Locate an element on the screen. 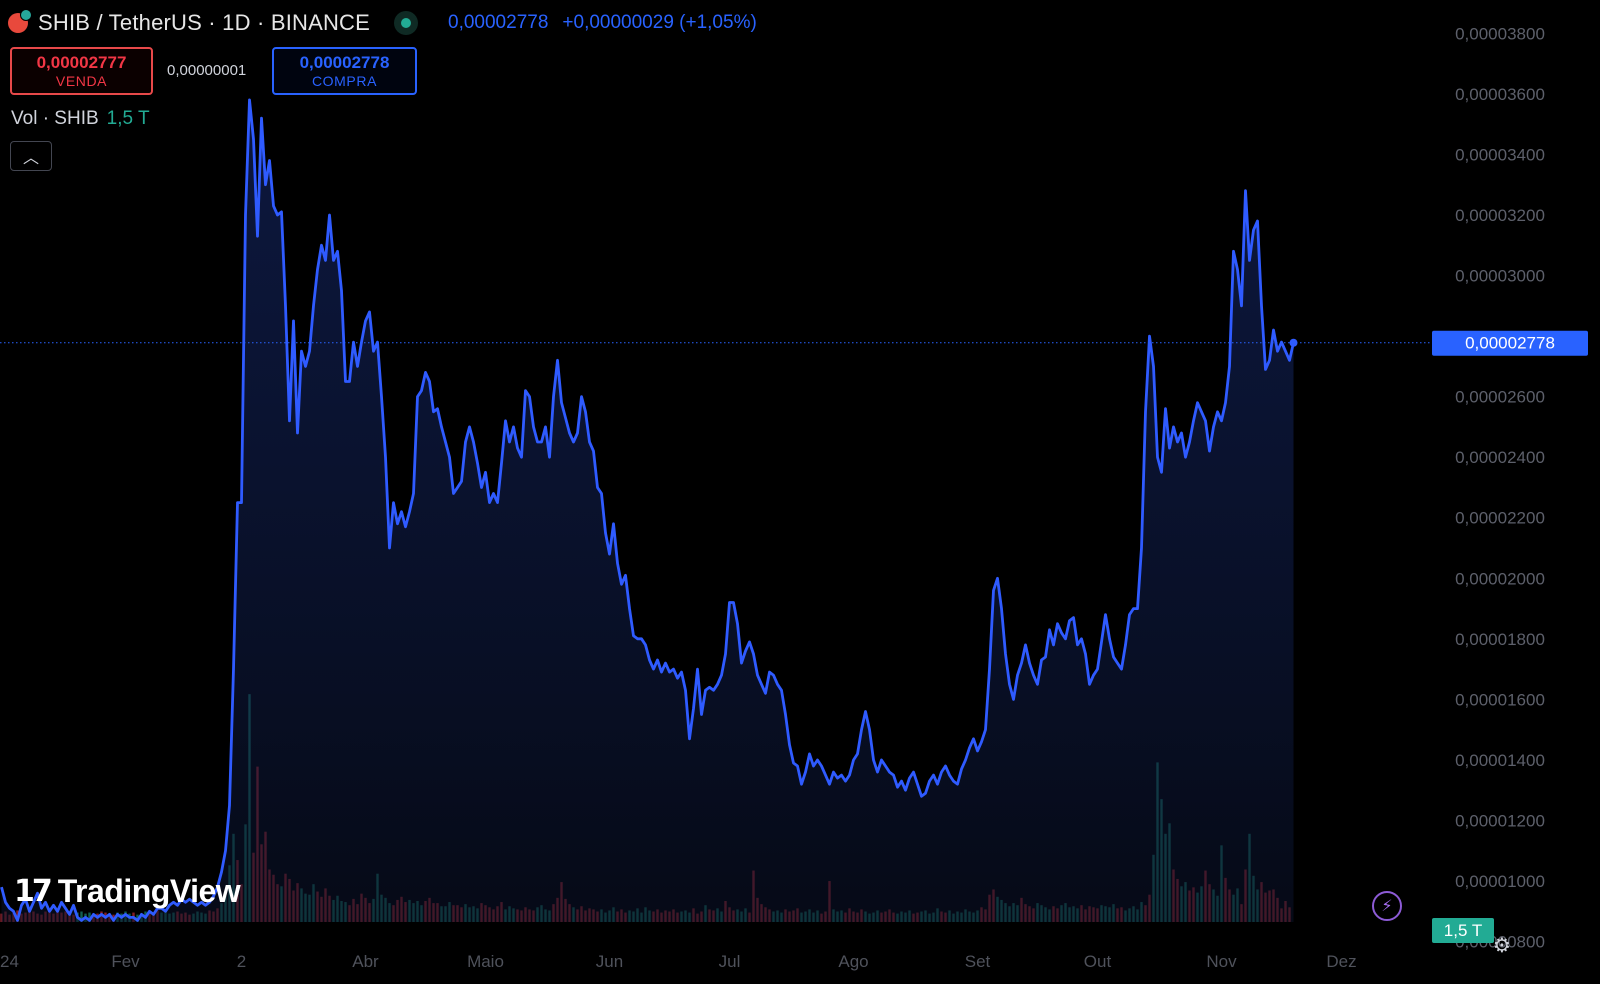 The width and height of the screenshot is (1600, 984). tradingview-logo-icon: 17 is located at coordinates (33, 891).